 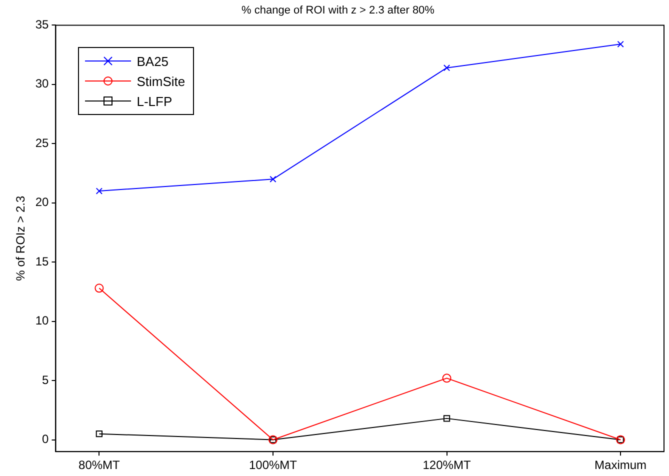 I want to click on x-tick-label: 120%MT, so click(x=447, y=465).